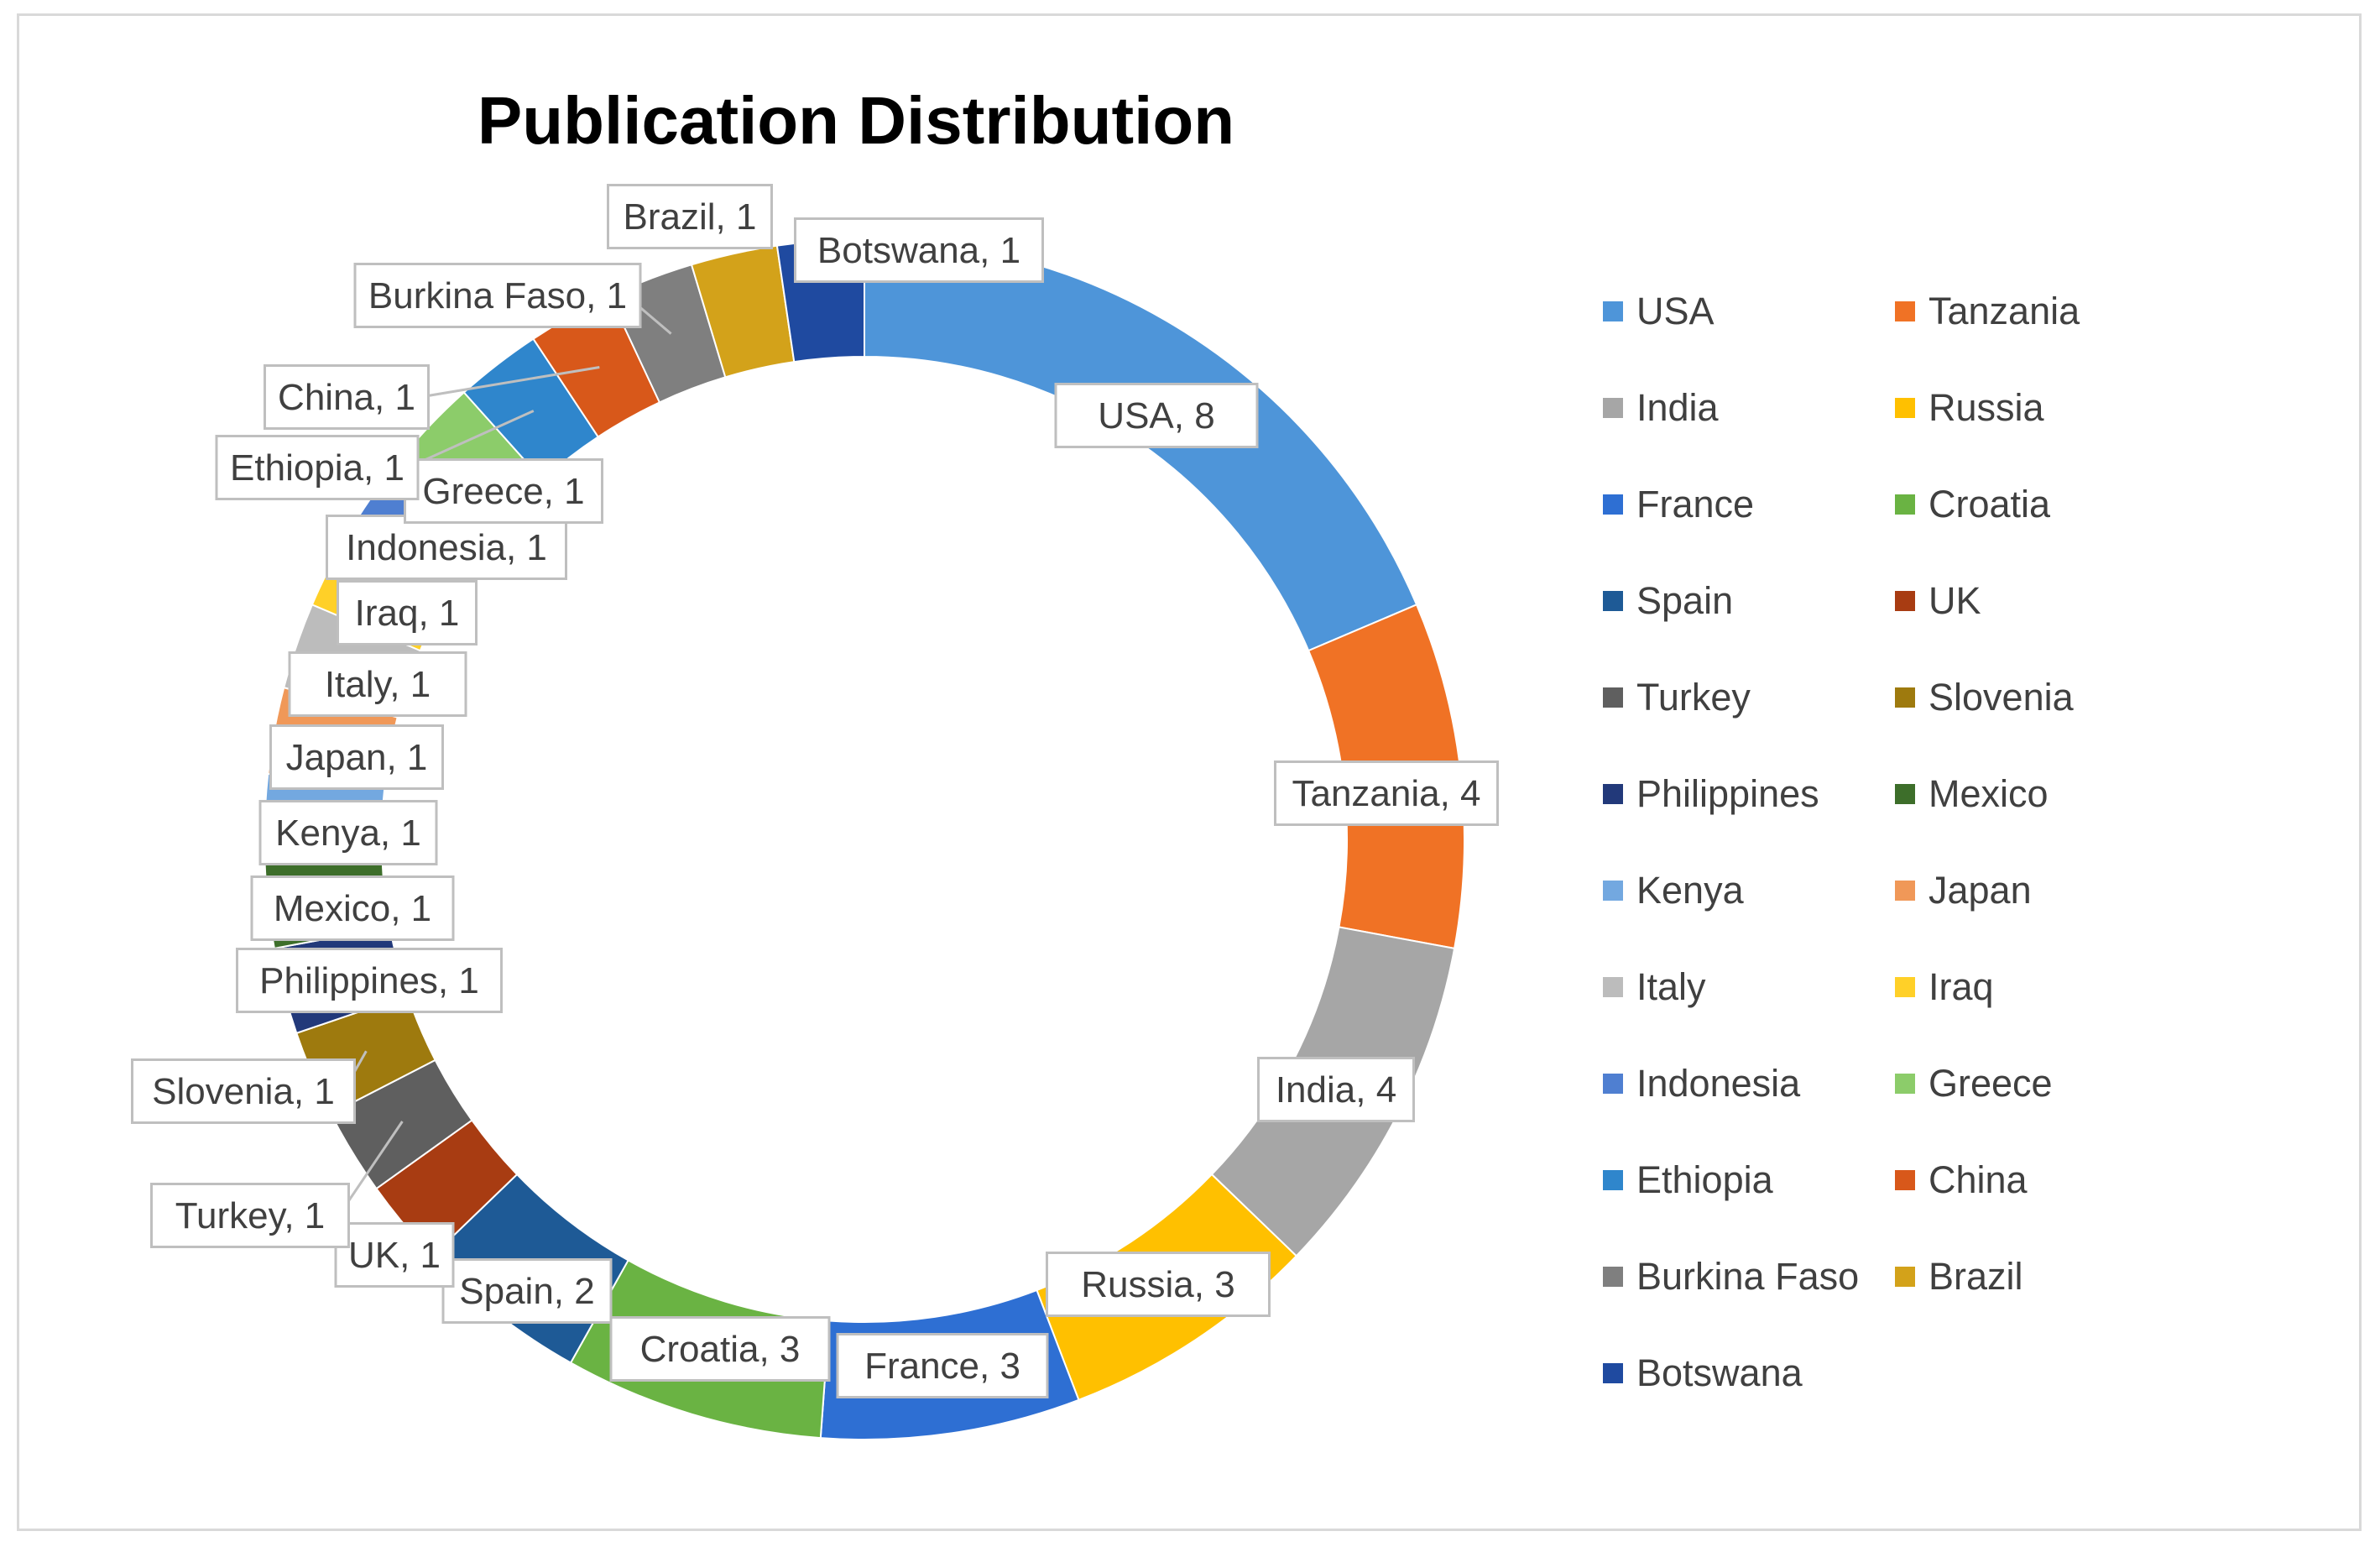 Image resolution: width=2380 pixels, height=1547 pixels. Describe the element at coordinates (504, 491) in the screenshot. I see `data-label-box-greece` at that location.